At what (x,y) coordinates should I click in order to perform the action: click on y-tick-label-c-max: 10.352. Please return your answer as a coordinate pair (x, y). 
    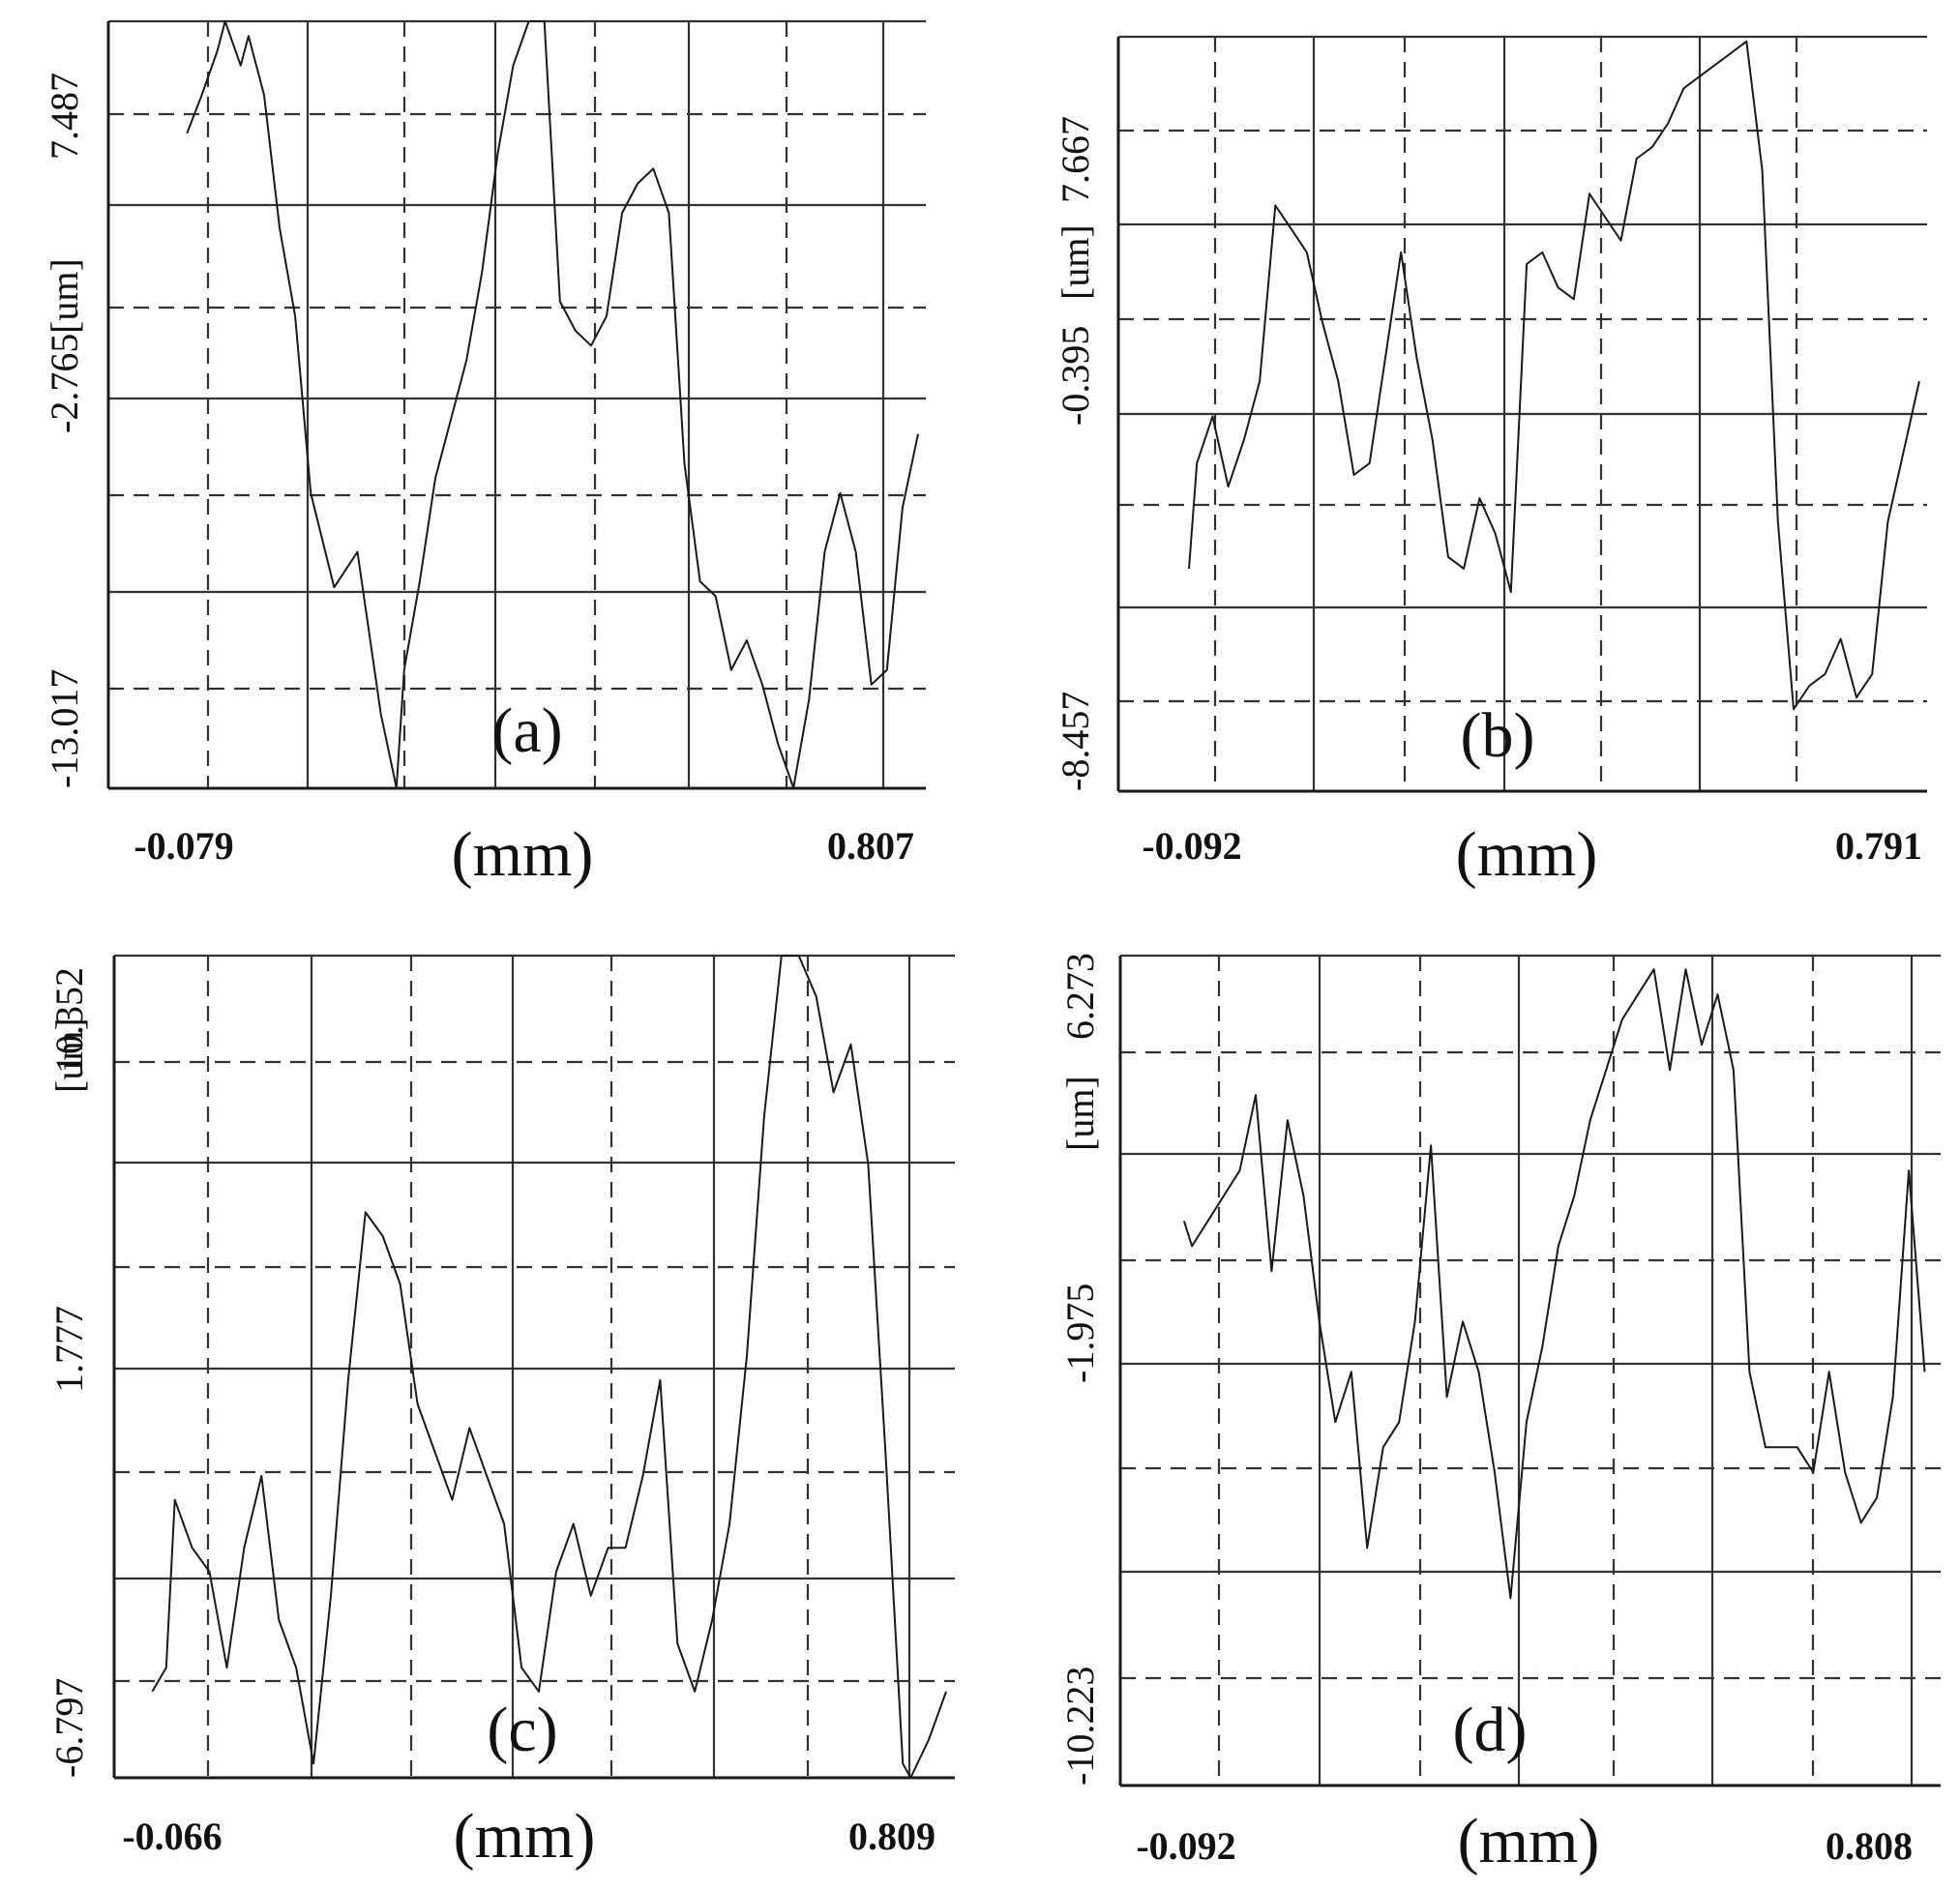
    Looking at the image, I should click on (69, 1021).